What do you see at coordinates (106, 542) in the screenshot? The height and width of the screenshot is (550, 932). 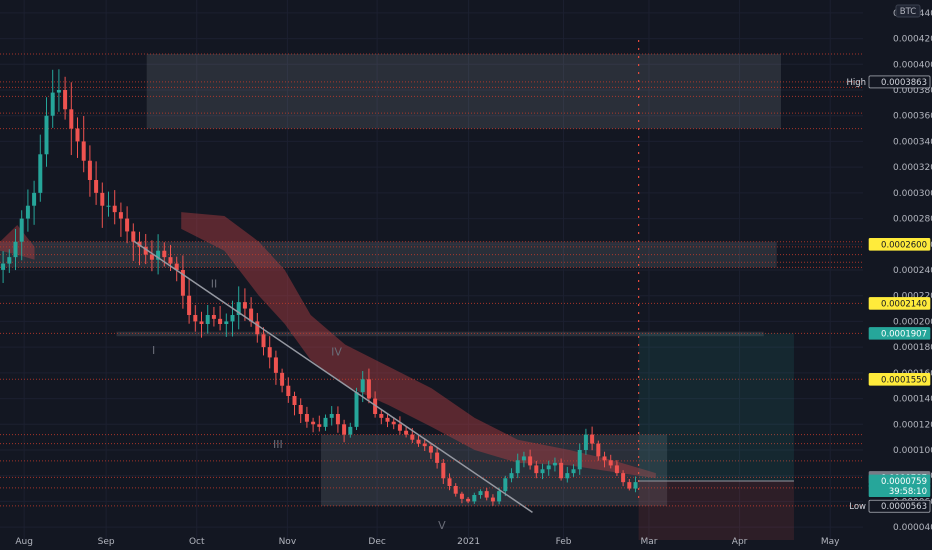 I see `x-tick-label: Sep` at bounding box center [106, 542].